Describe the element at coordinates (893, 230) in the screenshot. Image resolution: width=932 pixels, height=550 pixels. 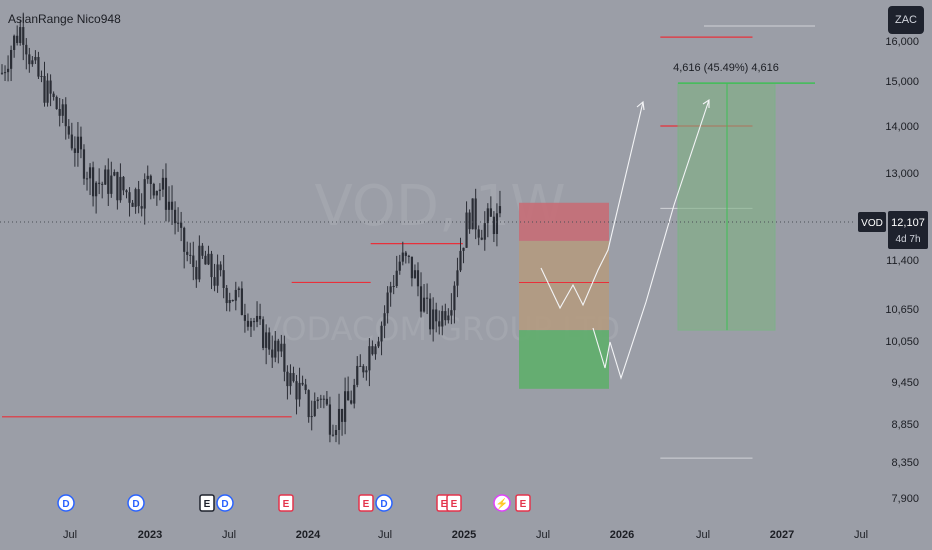
I see `last-price-tag: VOD 12,107 4d 7h` at that location.